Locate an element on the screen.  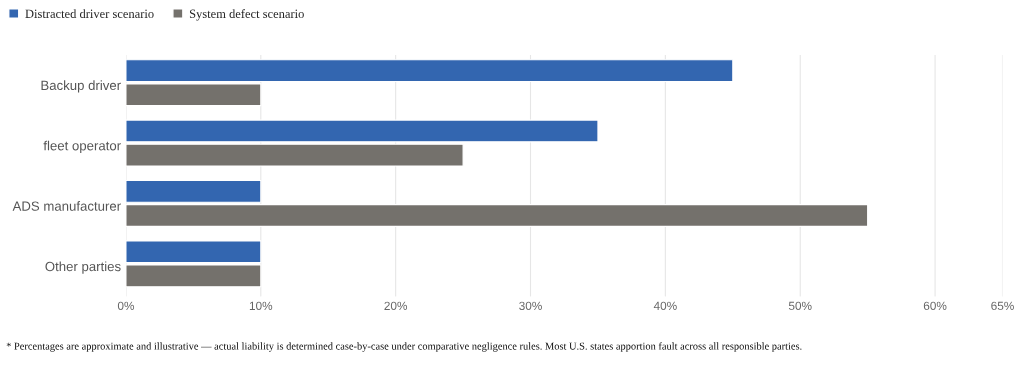
x-tick-label: 20% is located at coordinates (396, 305).